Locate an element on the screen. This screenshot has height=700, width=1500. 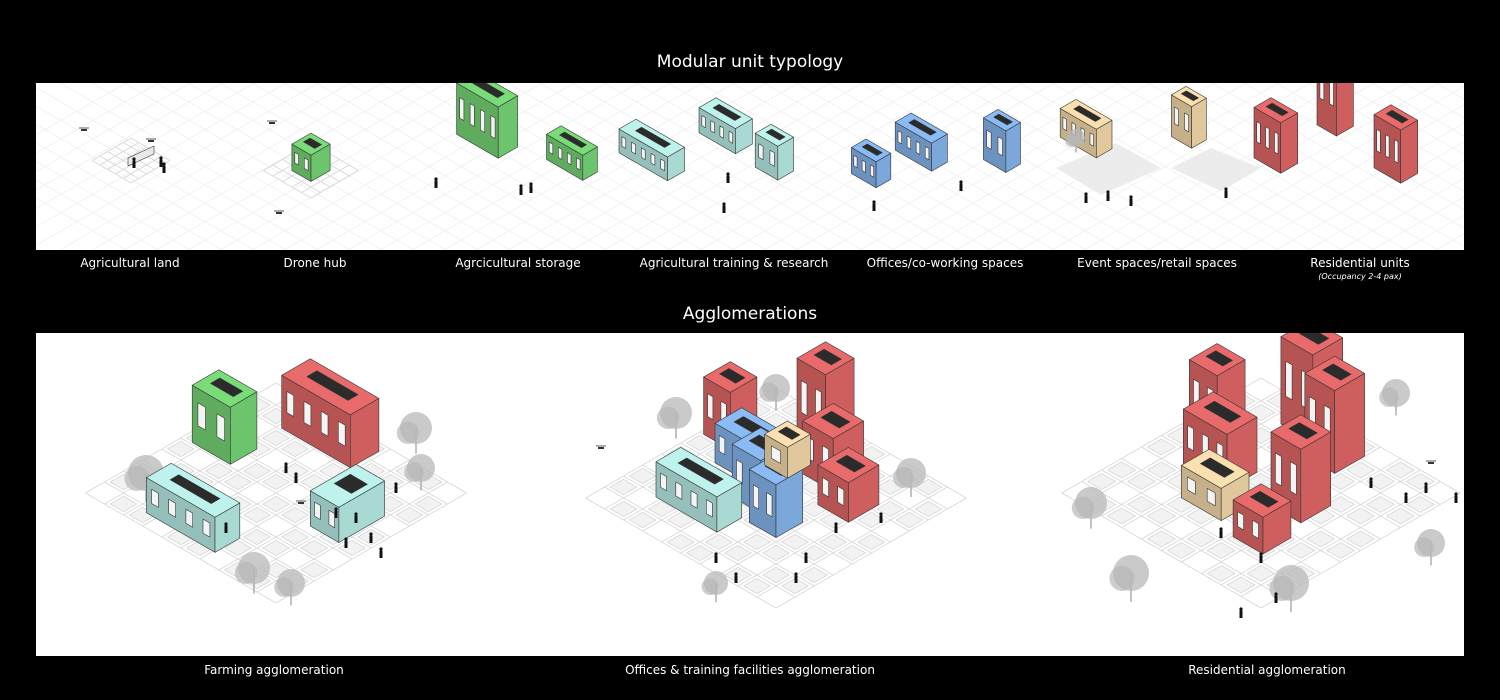
label-offices: Offices/co-working spaces is located at coordinates (945, 263).